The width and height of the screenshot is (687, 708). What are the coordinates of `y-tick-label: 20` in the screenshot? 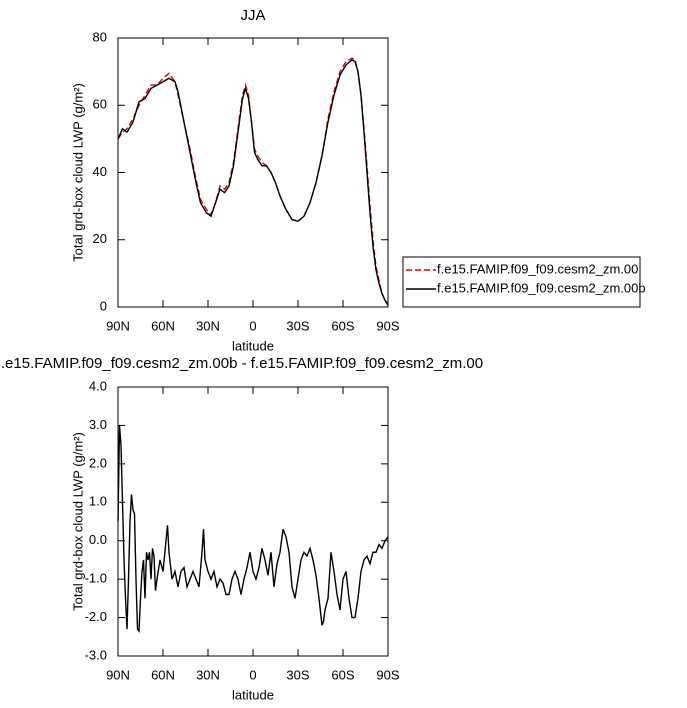 It's located at (100, 238).